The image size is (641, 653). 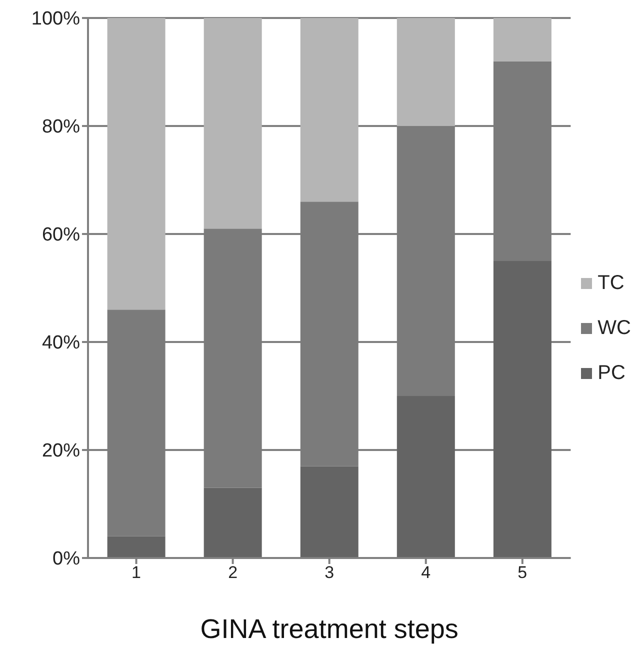 I want to click on x-tick-label: 4, so click(x=426, y=572).